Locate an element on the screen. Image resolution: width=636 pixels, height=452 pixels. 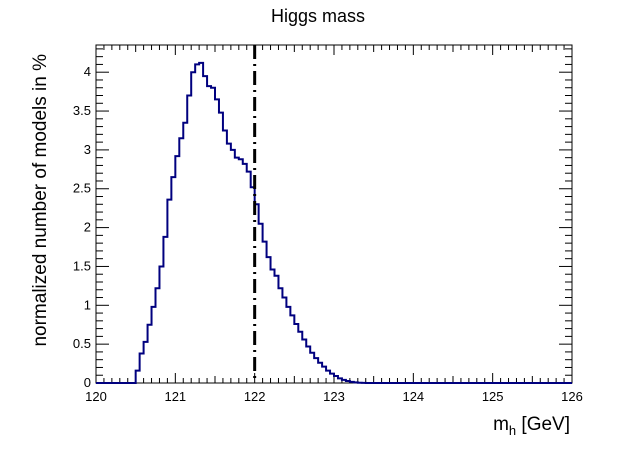
y-tick-label: 2.5 is located at coordinates (82, 188).